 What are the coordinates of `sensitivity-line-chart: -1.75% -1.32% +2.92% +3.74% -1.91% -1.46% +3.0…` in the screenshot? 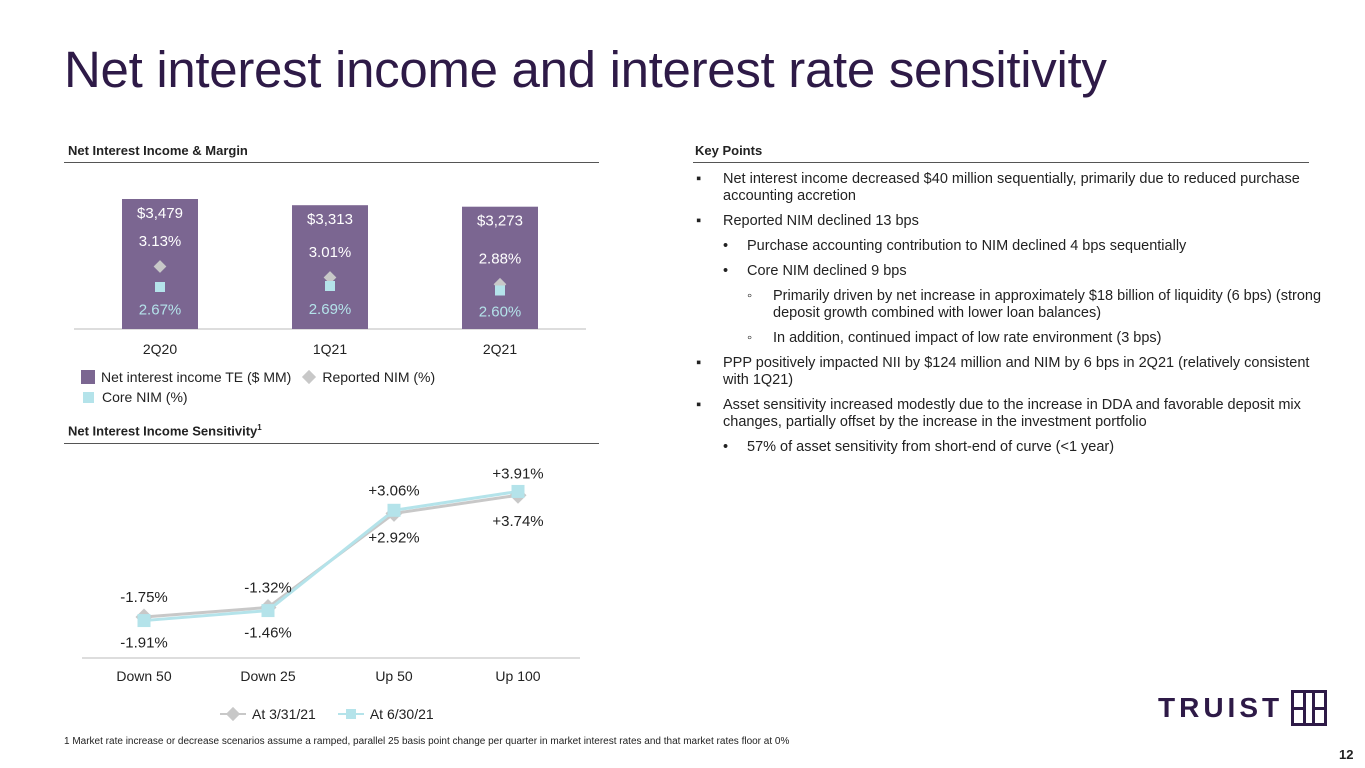 It's located at (331, 574).